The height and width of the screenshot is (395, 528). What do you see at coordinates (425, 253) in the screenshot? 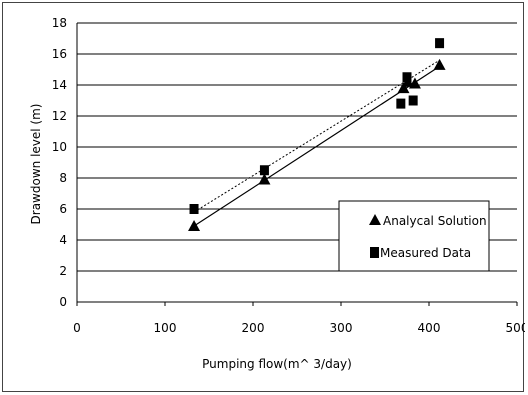
I see `legend-label-measured: Measured Data` at bounding box center [425, 253].